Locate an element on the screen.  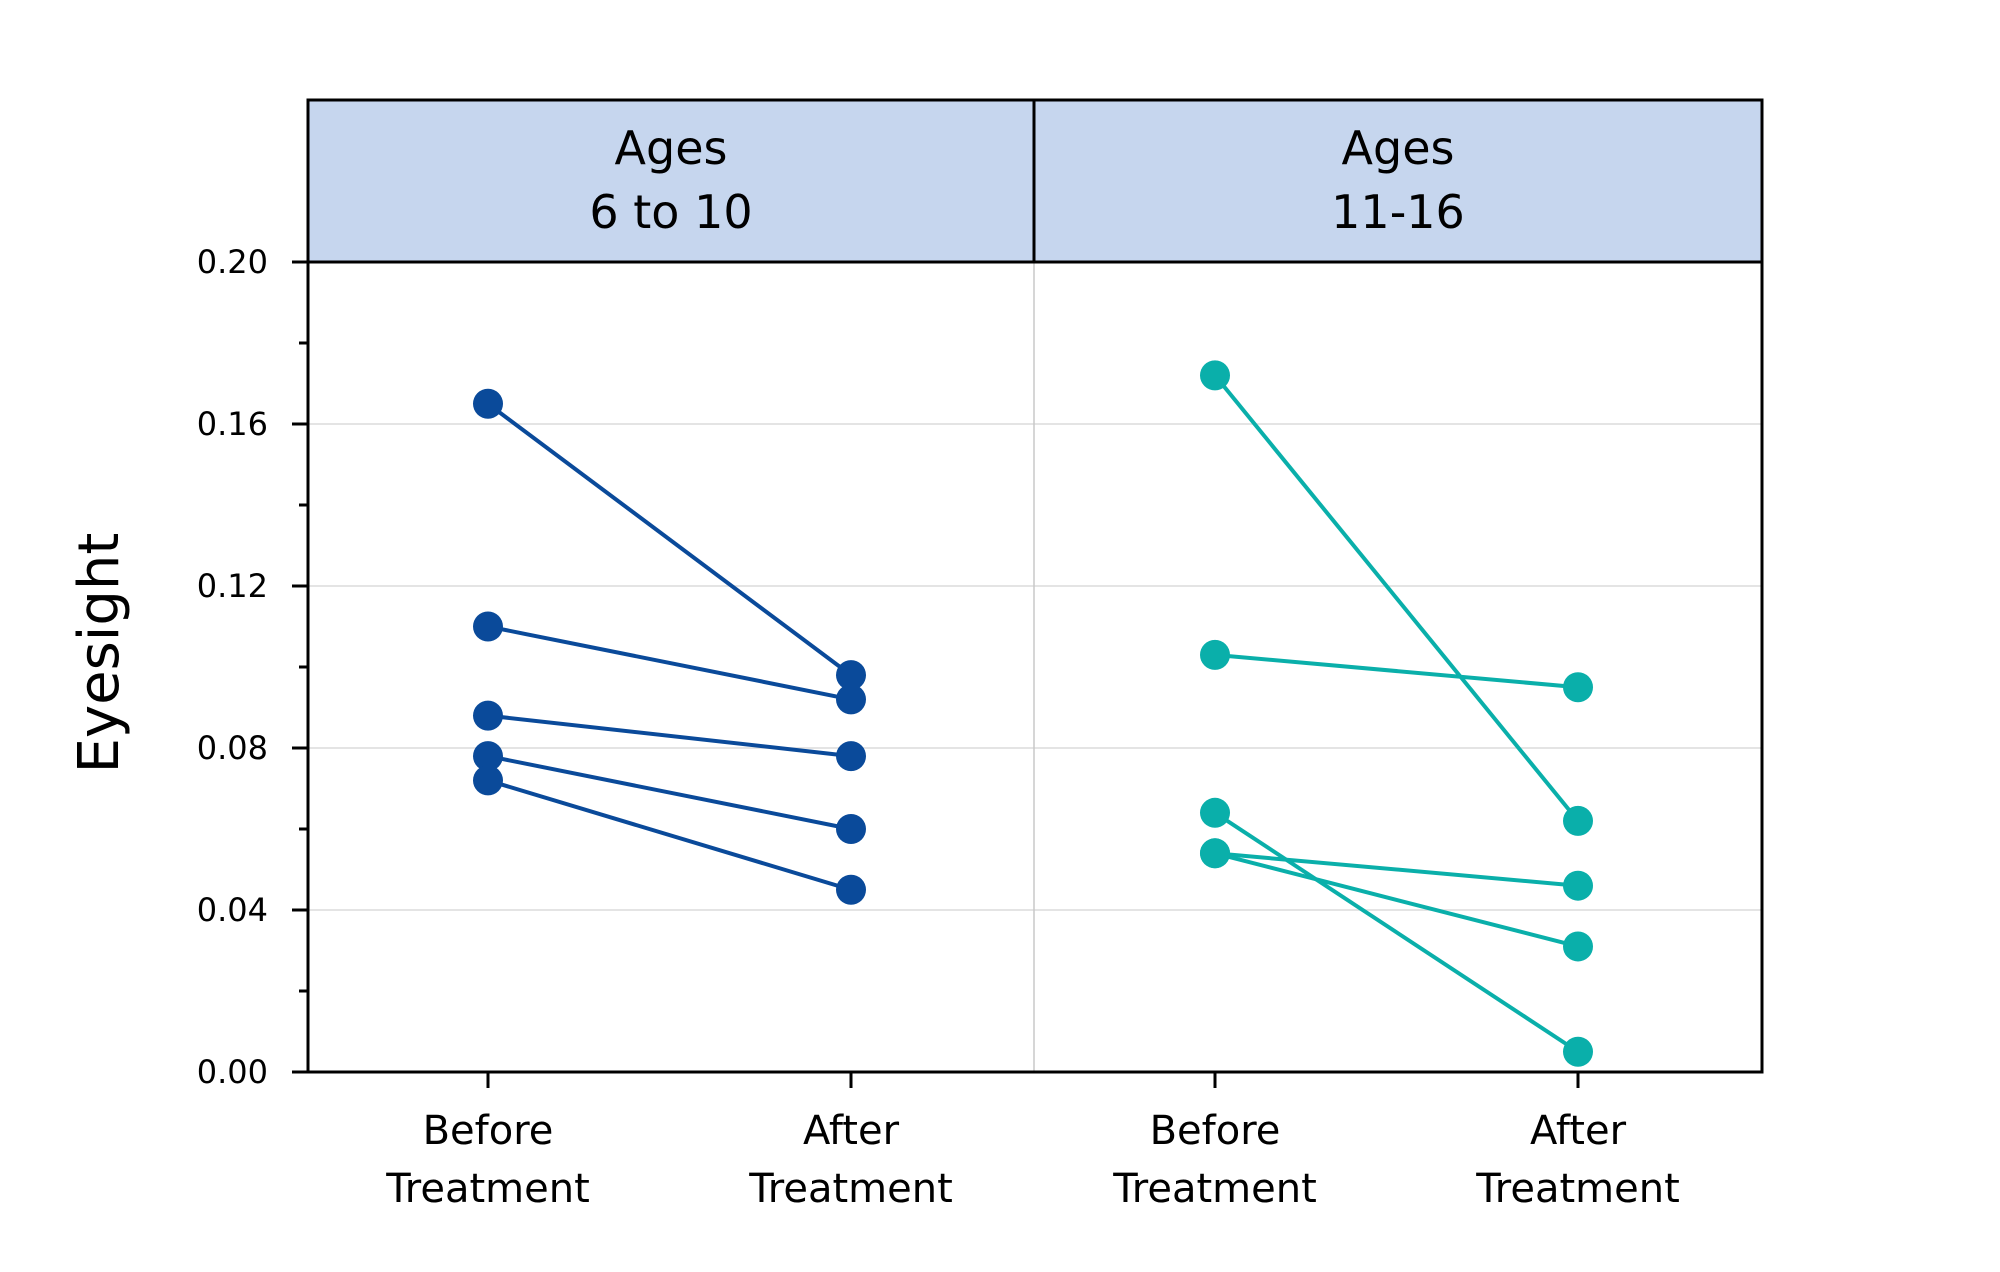
y-tick-label: 0.16 is located at coordinates (232, 424).